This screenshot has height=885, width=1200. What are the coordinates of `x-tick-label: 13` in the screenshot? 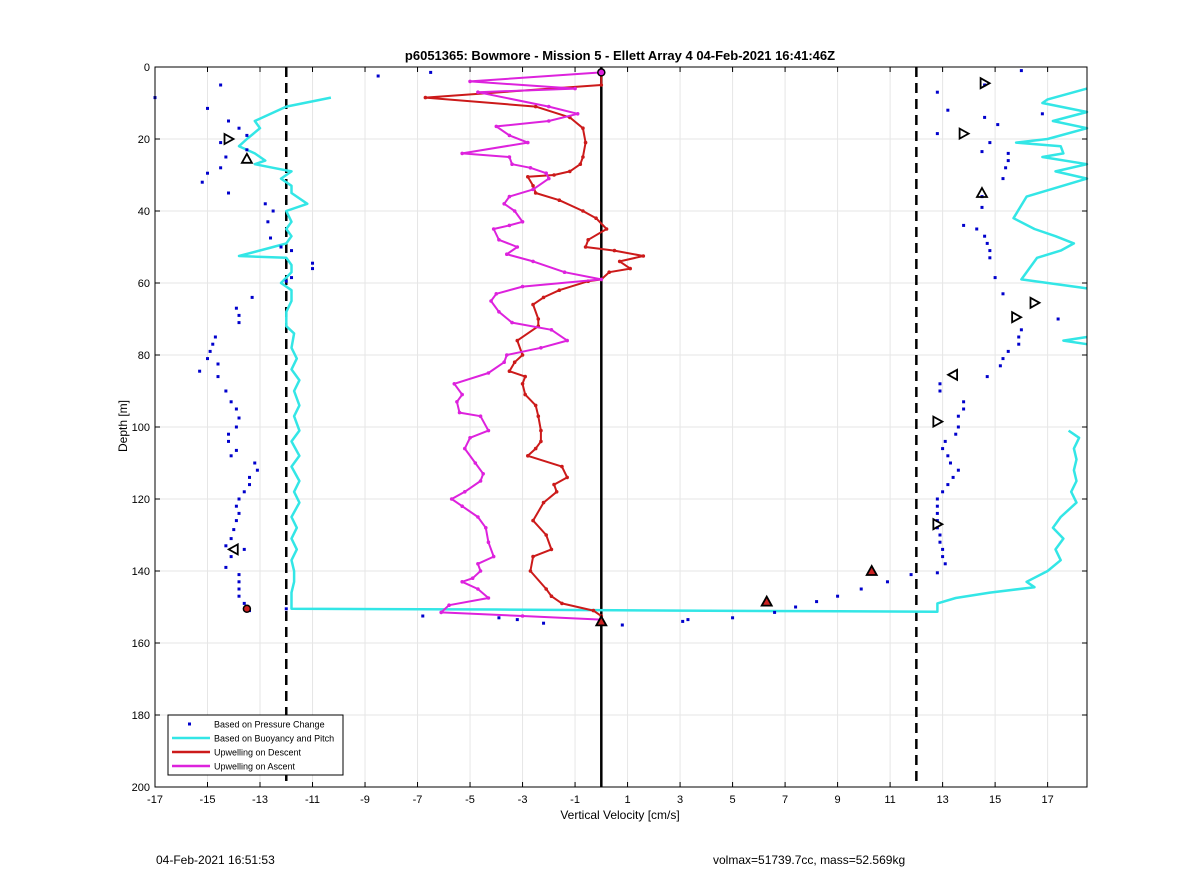 It's located at (942, 800).